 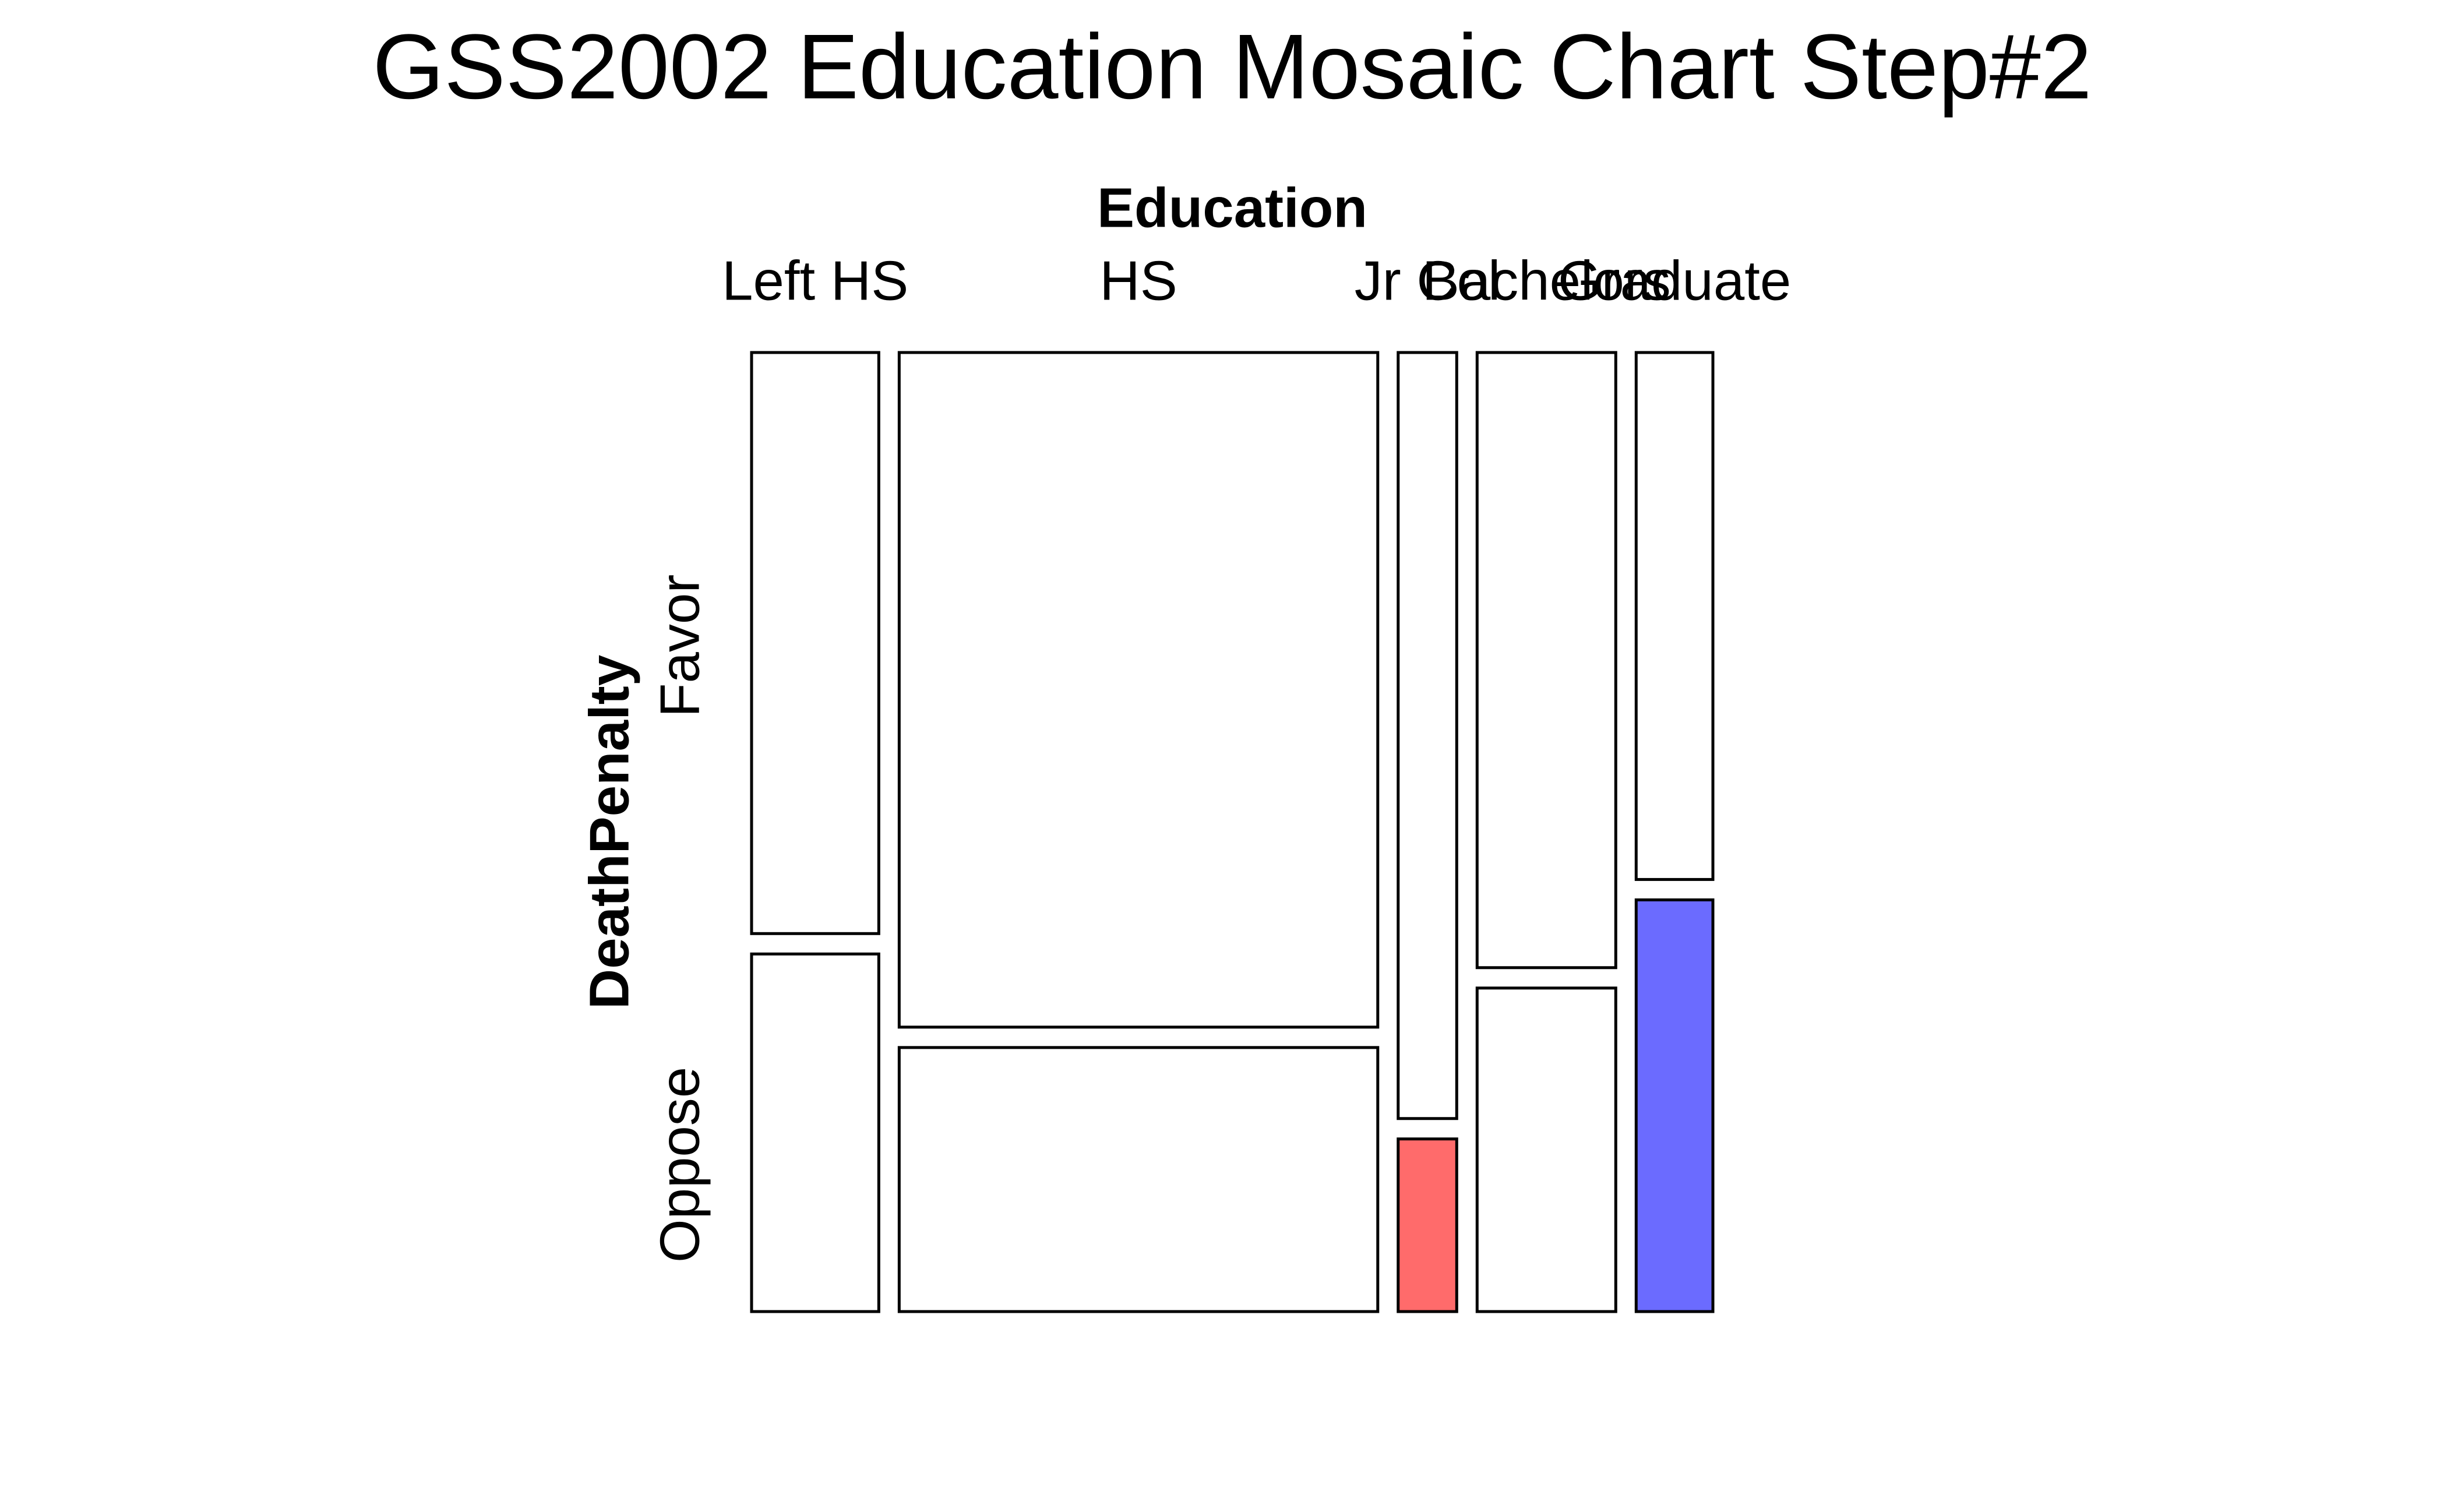 What do you see at coordinates (1232, 67) in the screenshot?
I see `chart-title: GSS2002 Education Mosaic Chart Step#2` at bounding box center [1232, 67].